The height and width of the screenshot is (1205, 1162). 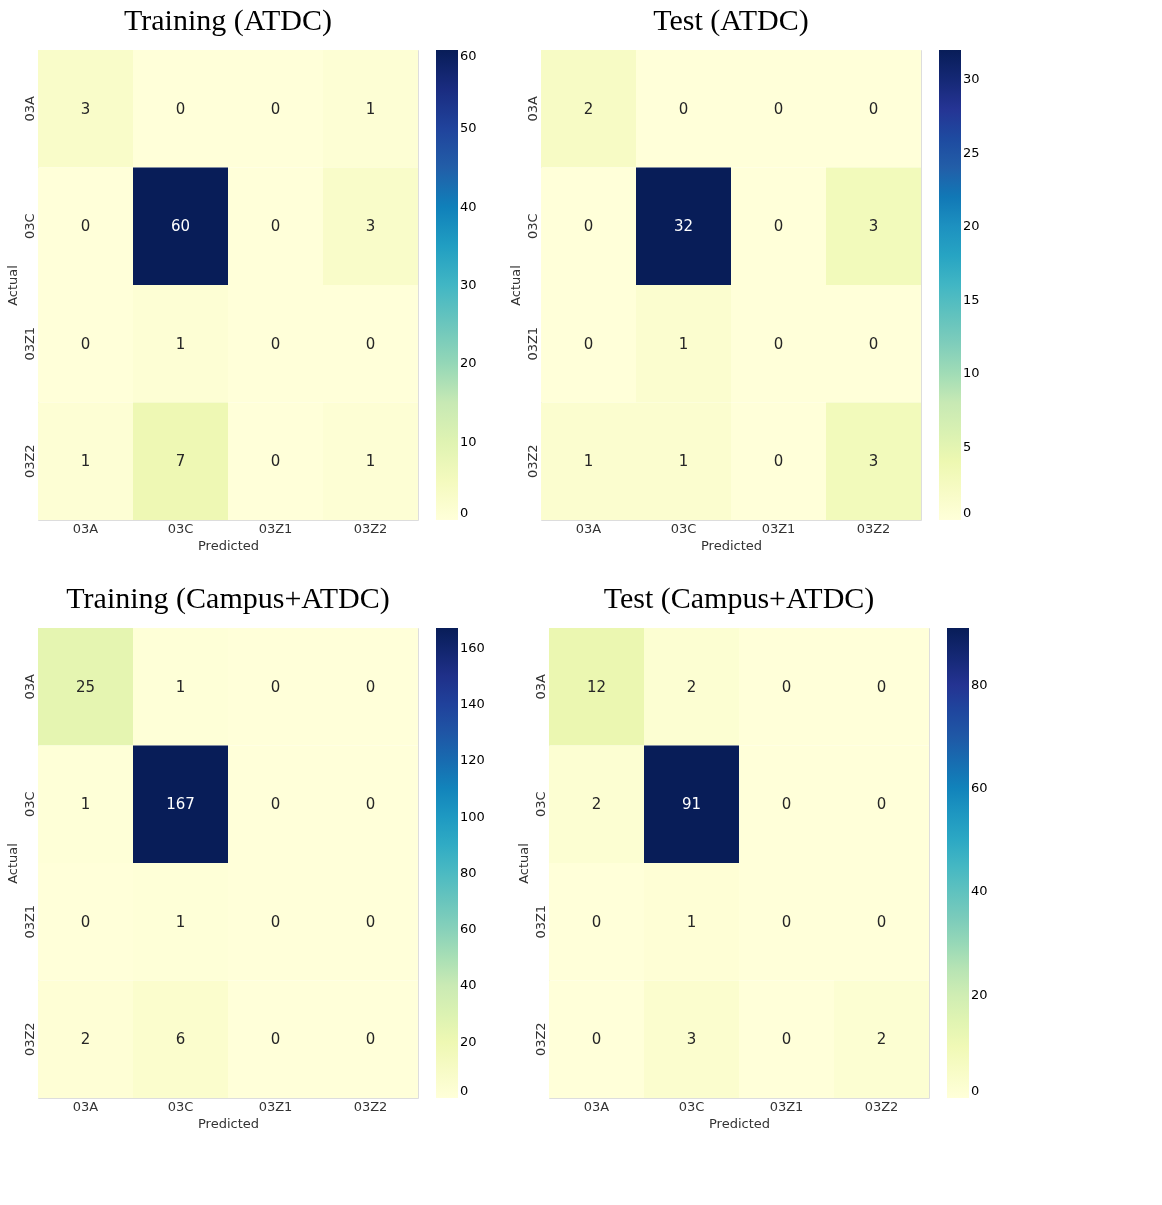 What do you see at coordinates (739, 598) in the screenshot?
I see `chart-title: Test (Campus+ATDC)` at bounding box center [739, 598].